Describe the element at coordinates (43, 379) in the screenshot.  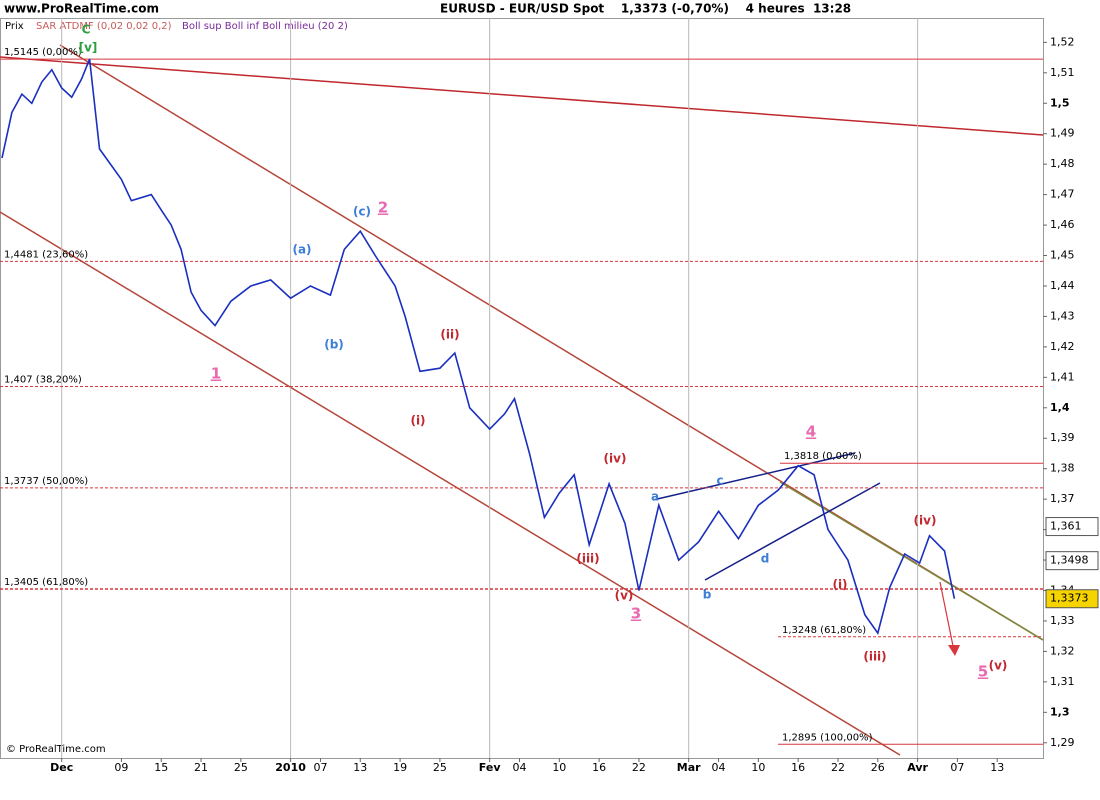
I see `level-label: 1,407 (38,20%)` at that location.